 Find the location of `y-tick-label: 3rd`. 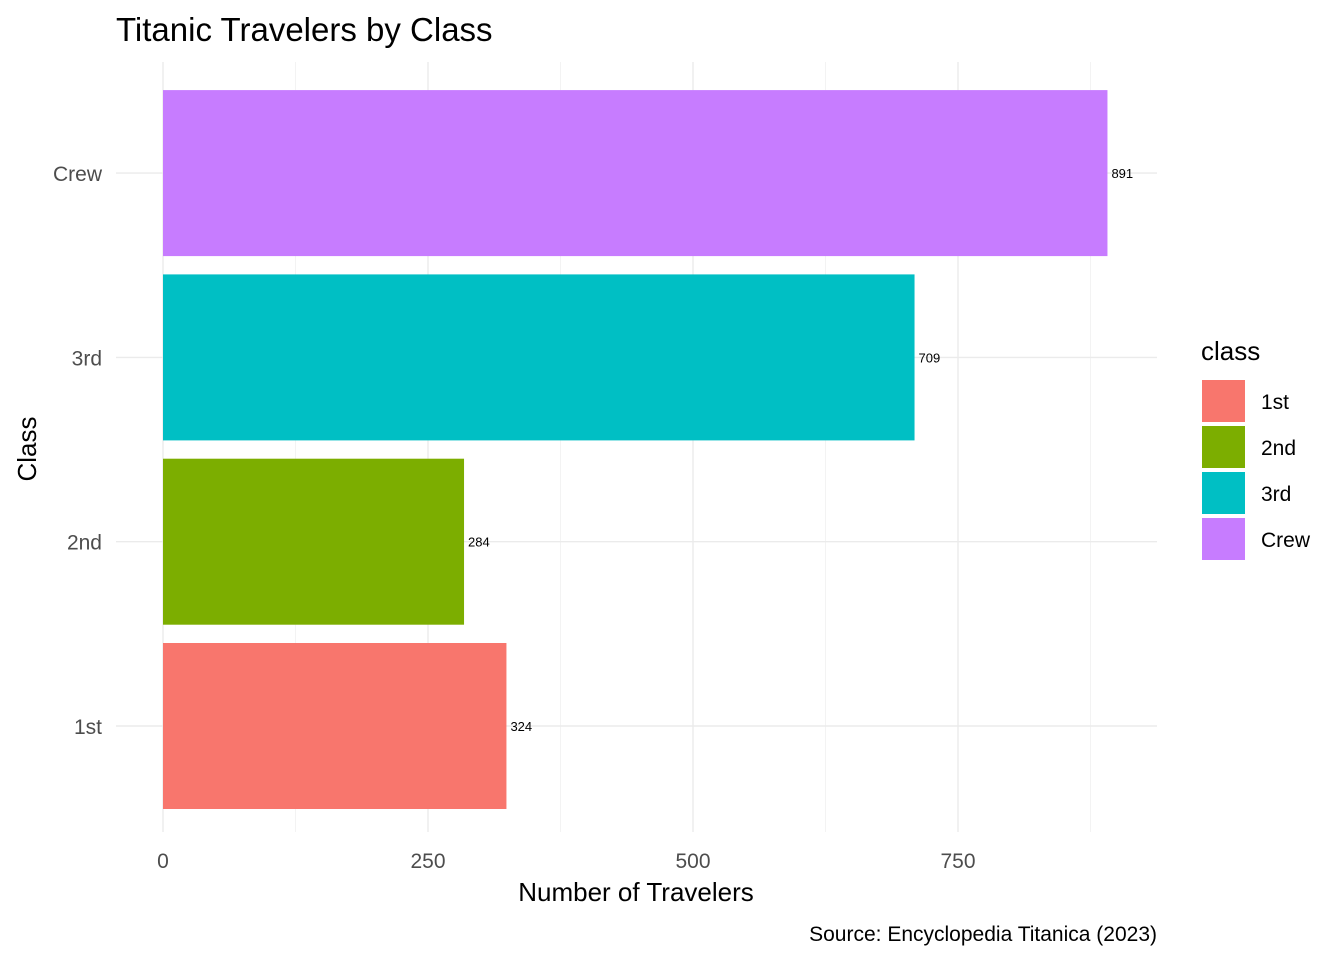

y-tick-label: 3rd is located at coordinates (87, 358).